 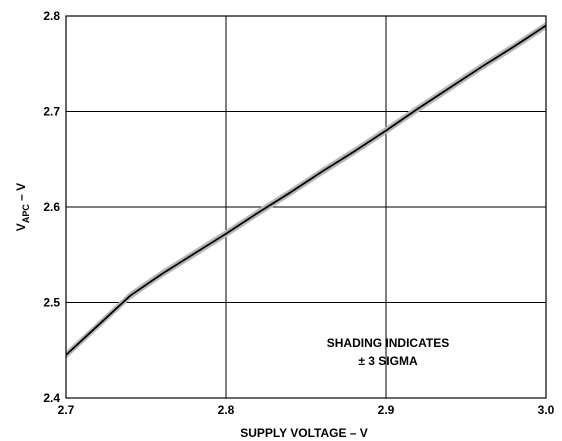 I want to click on y-axis-label: VAPC – V, so click(x=22, y=207).